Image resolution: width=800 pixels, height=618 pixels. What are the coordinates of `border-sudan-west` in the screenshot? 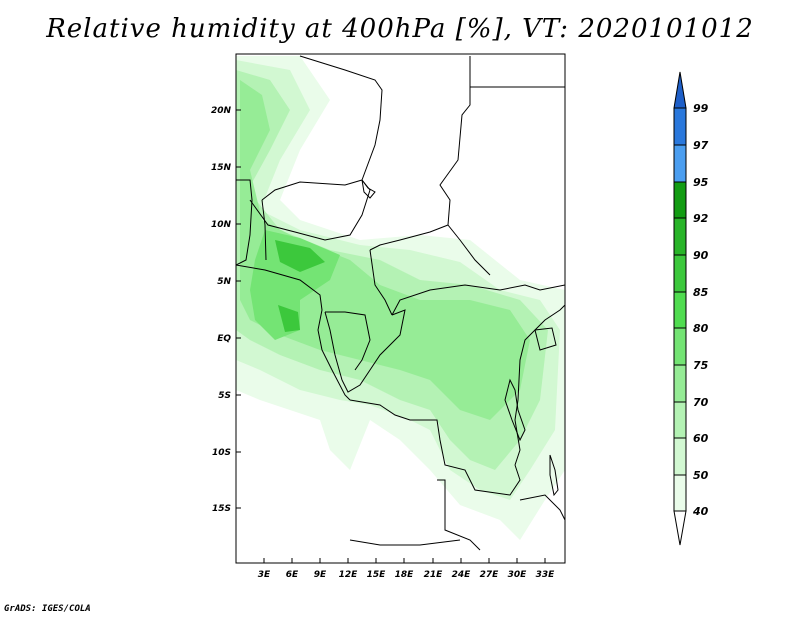 It's located at (465, 166).